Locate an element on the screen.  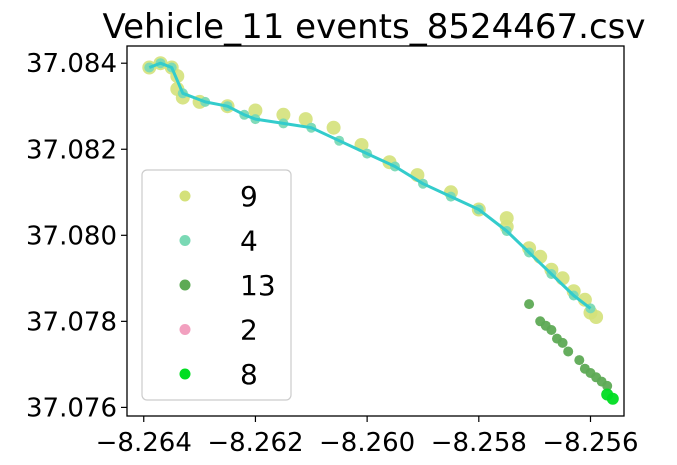
y-tick-label: 37.078 is located at coordinates (71, 322).